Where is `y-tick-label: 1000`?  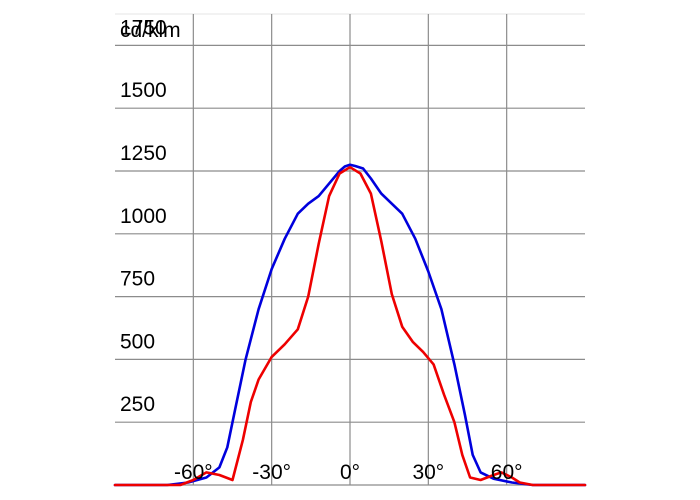 y-tick-label: 1000 is located at coordinates (143, 216).